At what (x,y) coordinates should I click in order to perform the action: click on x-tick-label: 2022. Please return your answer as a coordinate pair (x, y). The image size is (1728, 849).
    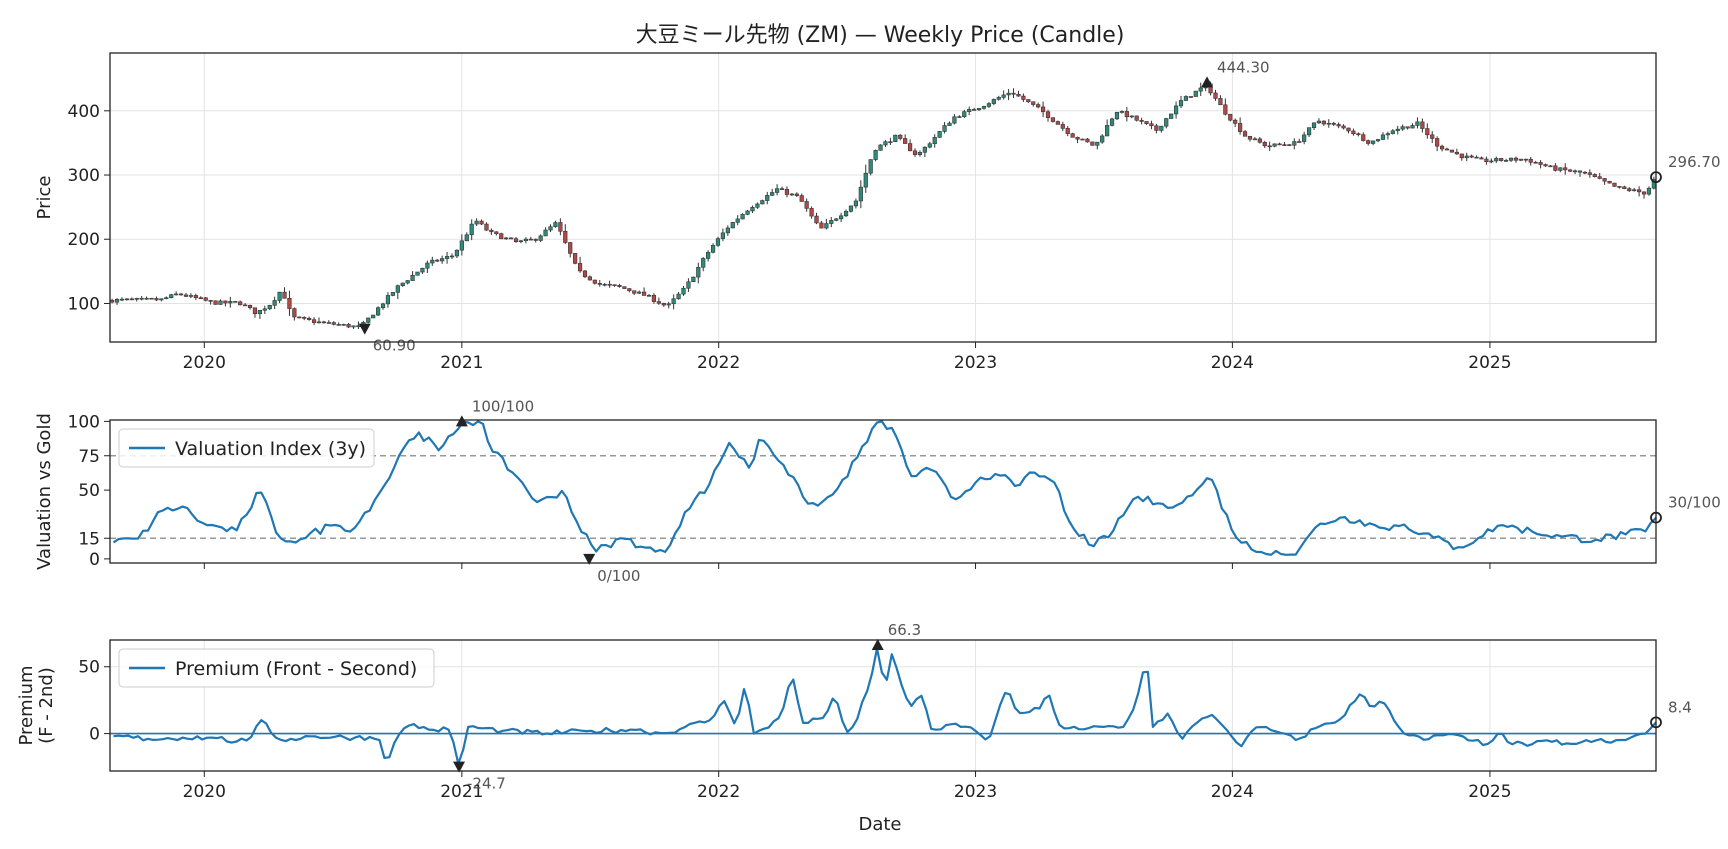
    Looking at the image, I should click on (718, 792).